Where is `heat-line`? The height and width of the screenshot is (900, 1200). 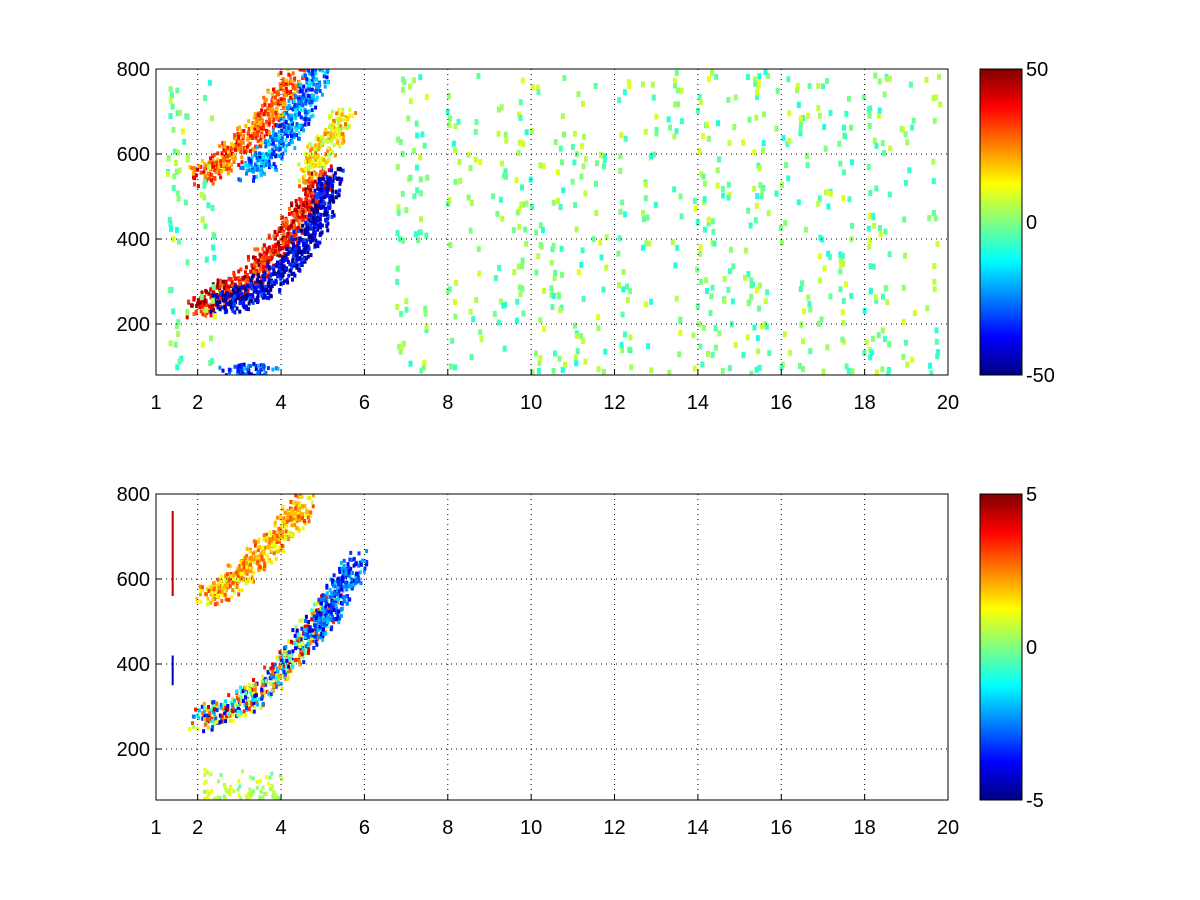
heat-line is located at coordinates (172, 670).